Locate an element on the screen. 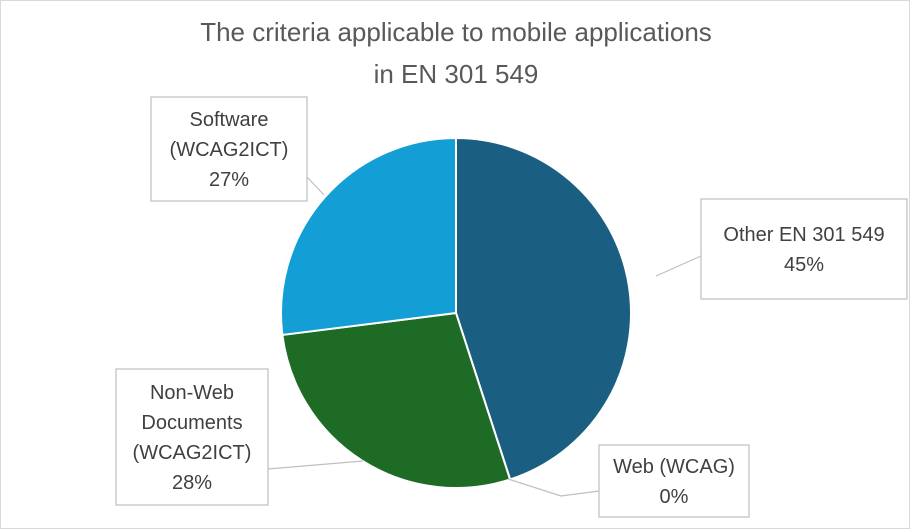  data-label-value: 45% is located at coordinates (804, 265).